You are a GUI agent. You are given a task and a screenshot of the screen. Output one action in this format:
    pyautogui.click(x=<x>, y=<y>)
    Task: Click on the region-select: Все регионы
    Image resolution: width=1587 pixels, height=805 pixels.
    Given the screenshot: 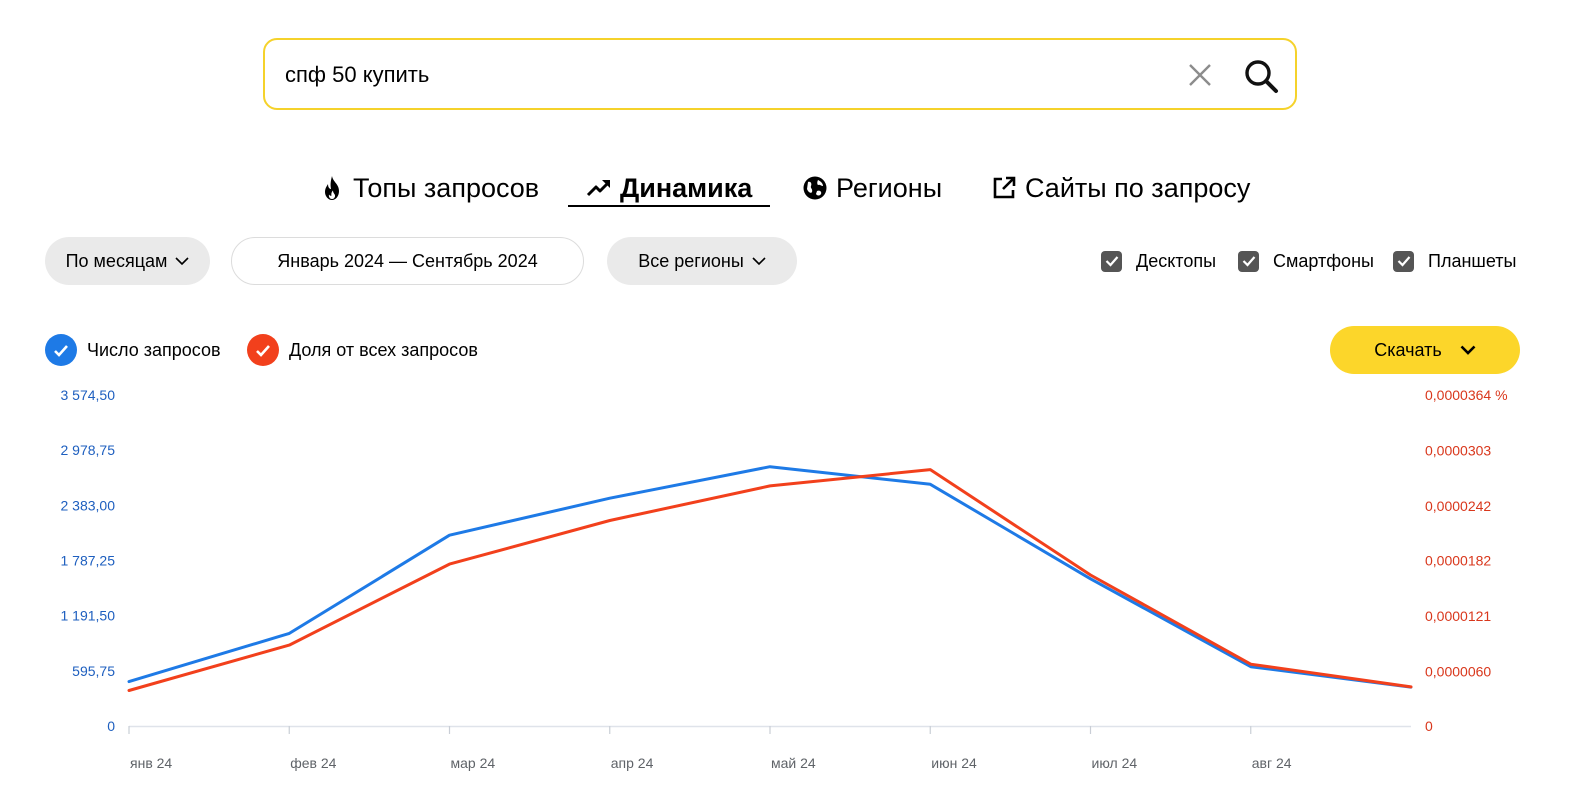 What is the action you would take?
    pyautogui.click(x=702, y=261)
    